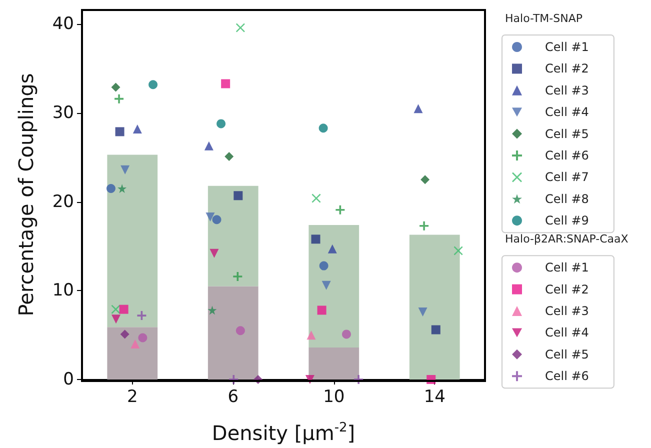 The image size is (651, 448). What do you see at coordinates (63, 24) in the screenshot?
I see `y-tick-label: 40` at bounding box center [63, 24].